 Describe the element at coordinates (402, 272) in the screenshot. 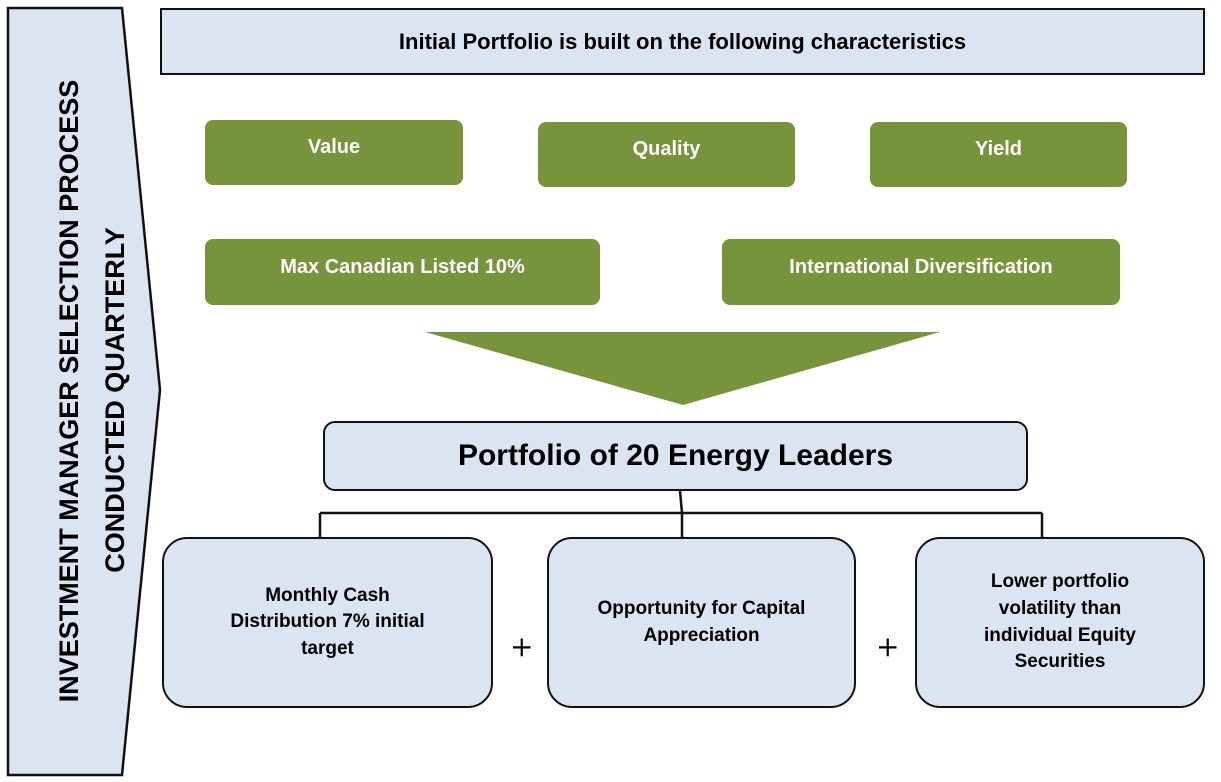

I see `characteristic: Max Canadian Listed 10%` at that location.